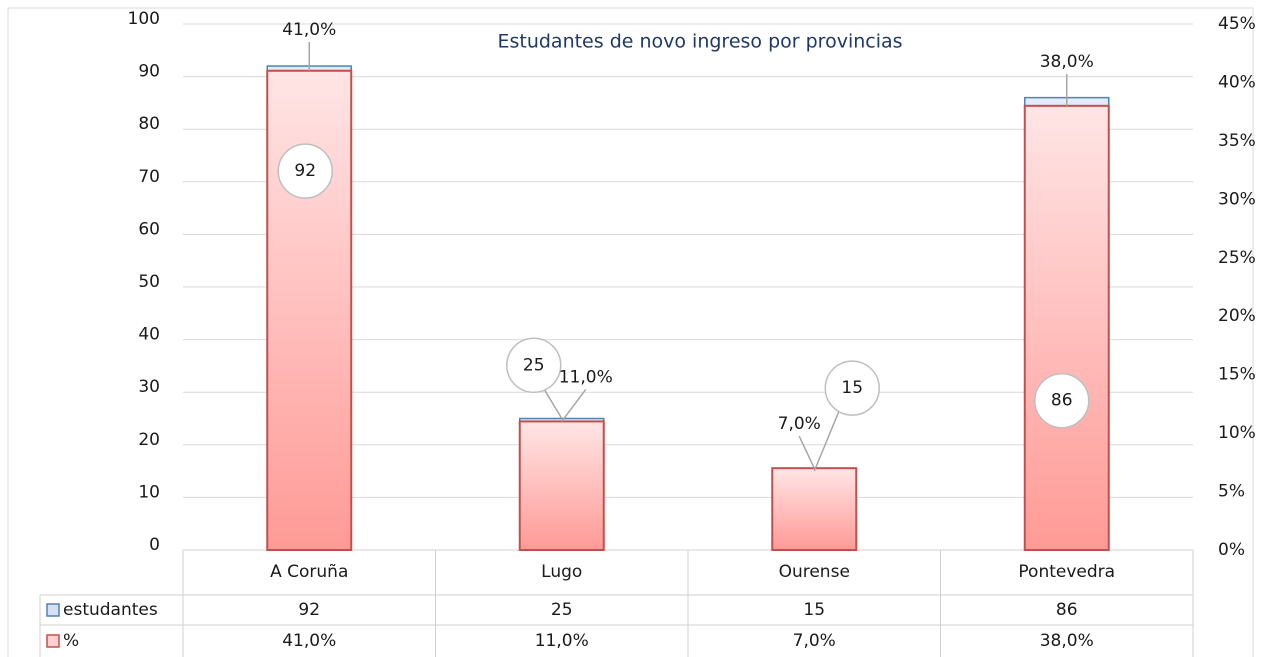  I want to click on table-cell: 41,0%, so click(309, 641).